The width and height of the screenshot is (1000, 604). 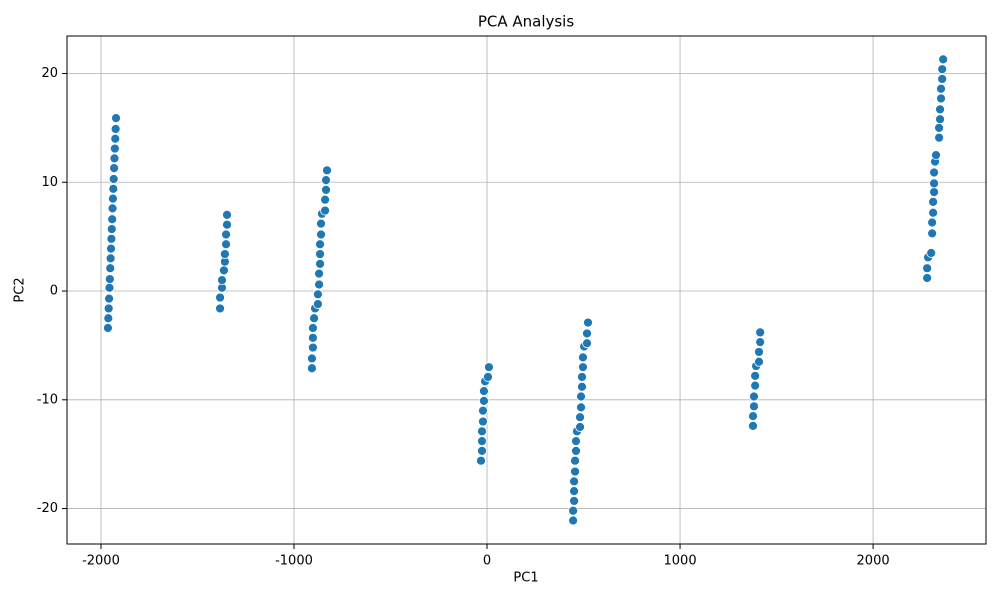 What do you see at coordinates (294, 561) in the screenshot?
I see `x-tick-label: -1000` at bounding box center [294, 561].